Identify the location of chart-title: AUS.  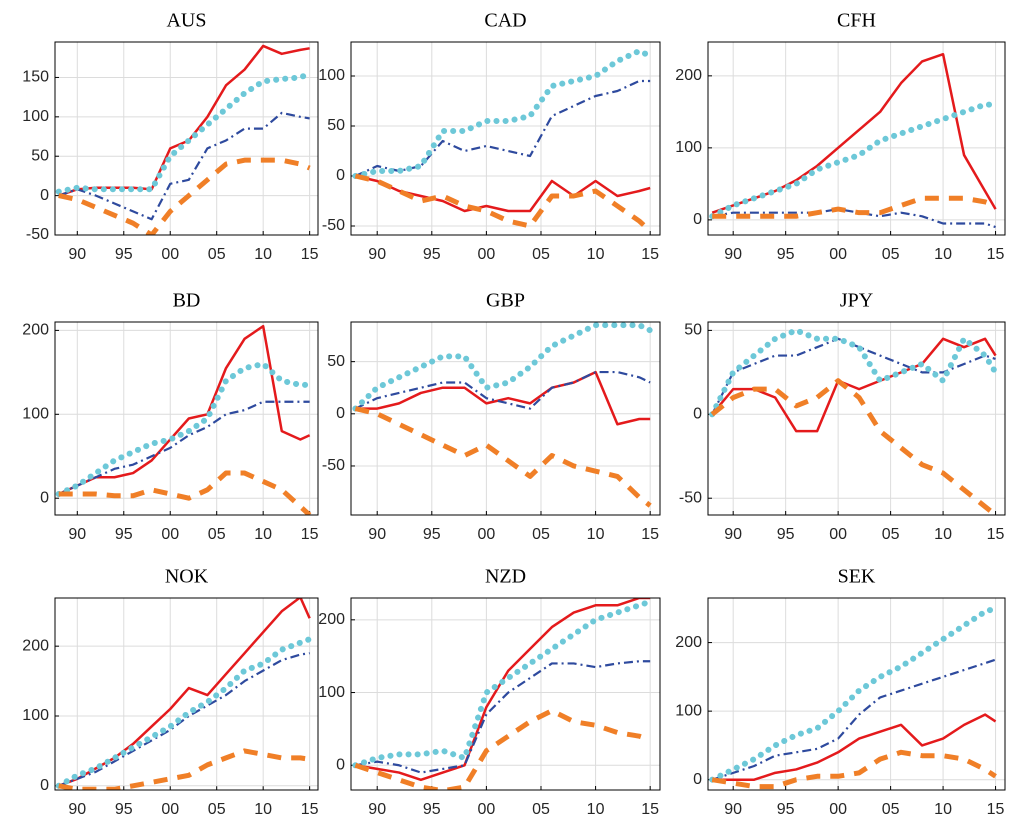
(186, 21).